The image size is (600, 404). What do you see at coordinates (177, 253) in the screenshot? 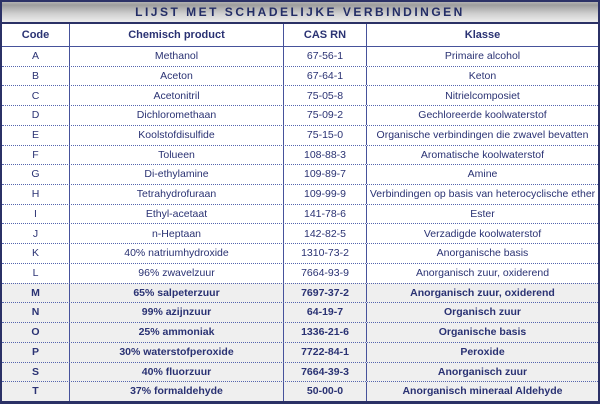
I see `cell-product: 40% natriumhydroxide` at bounding box center [177, 253].